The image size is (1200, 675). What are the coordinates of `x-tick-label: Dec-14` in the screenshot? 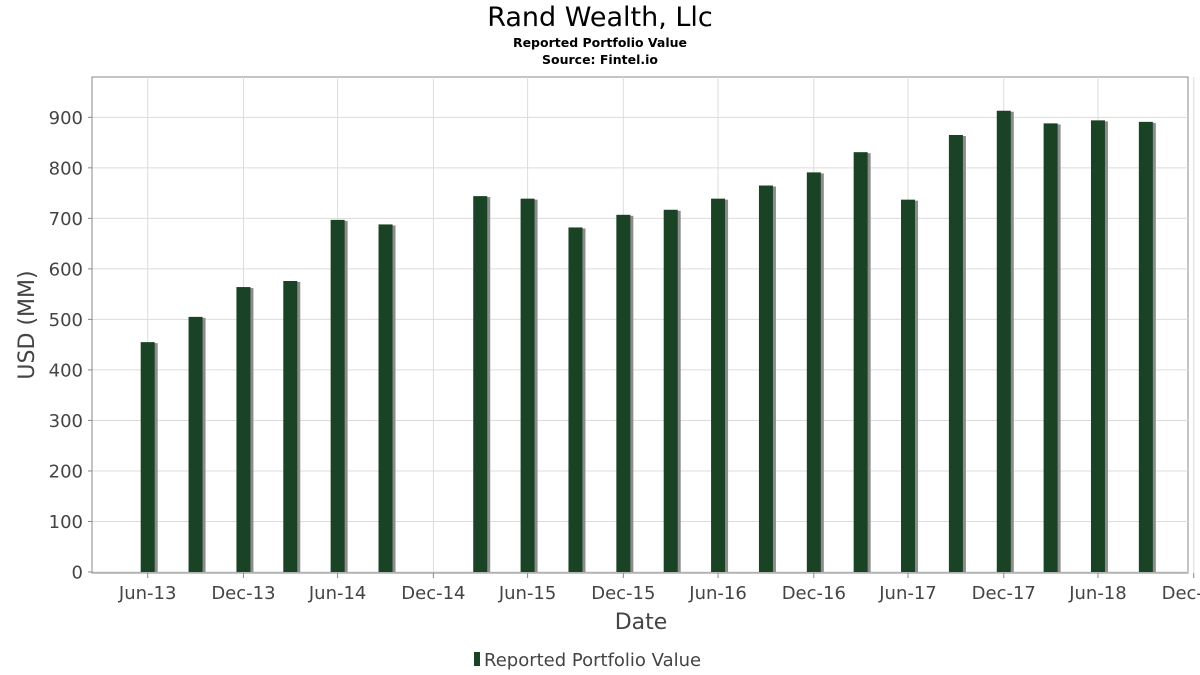 It's located at (433, 593).